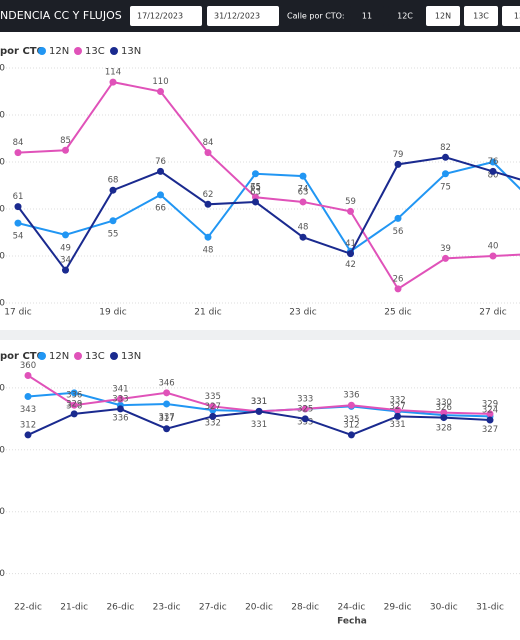 This screenshot has width=520, height=640. I want to click on data-label: 79, so click(398, 155).